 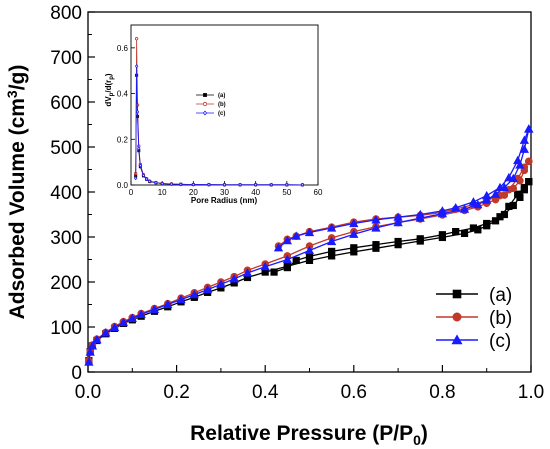 I want to click on inset-x-tick-label: 0, so click(x=131, y=192).